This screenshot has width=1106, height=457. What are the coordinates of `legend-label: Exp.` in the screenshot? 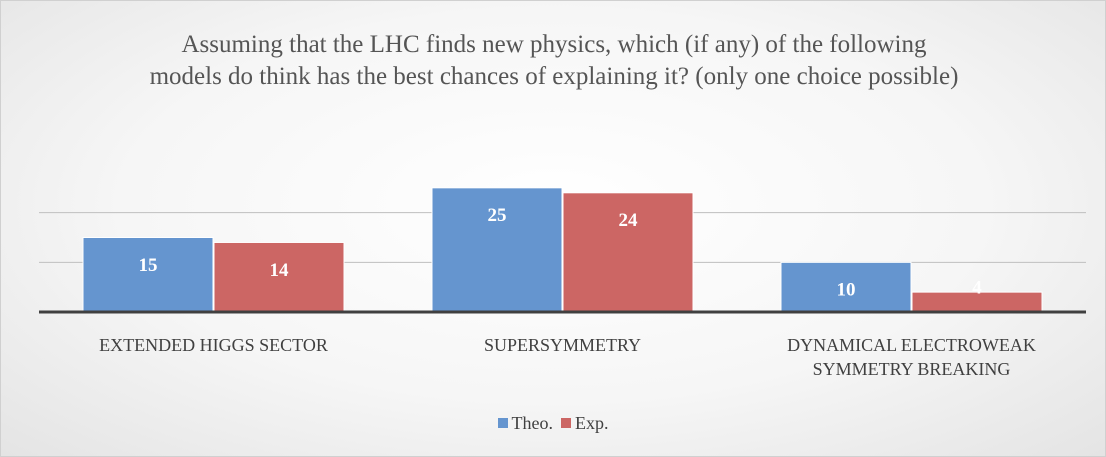 It's located at (591, 423).